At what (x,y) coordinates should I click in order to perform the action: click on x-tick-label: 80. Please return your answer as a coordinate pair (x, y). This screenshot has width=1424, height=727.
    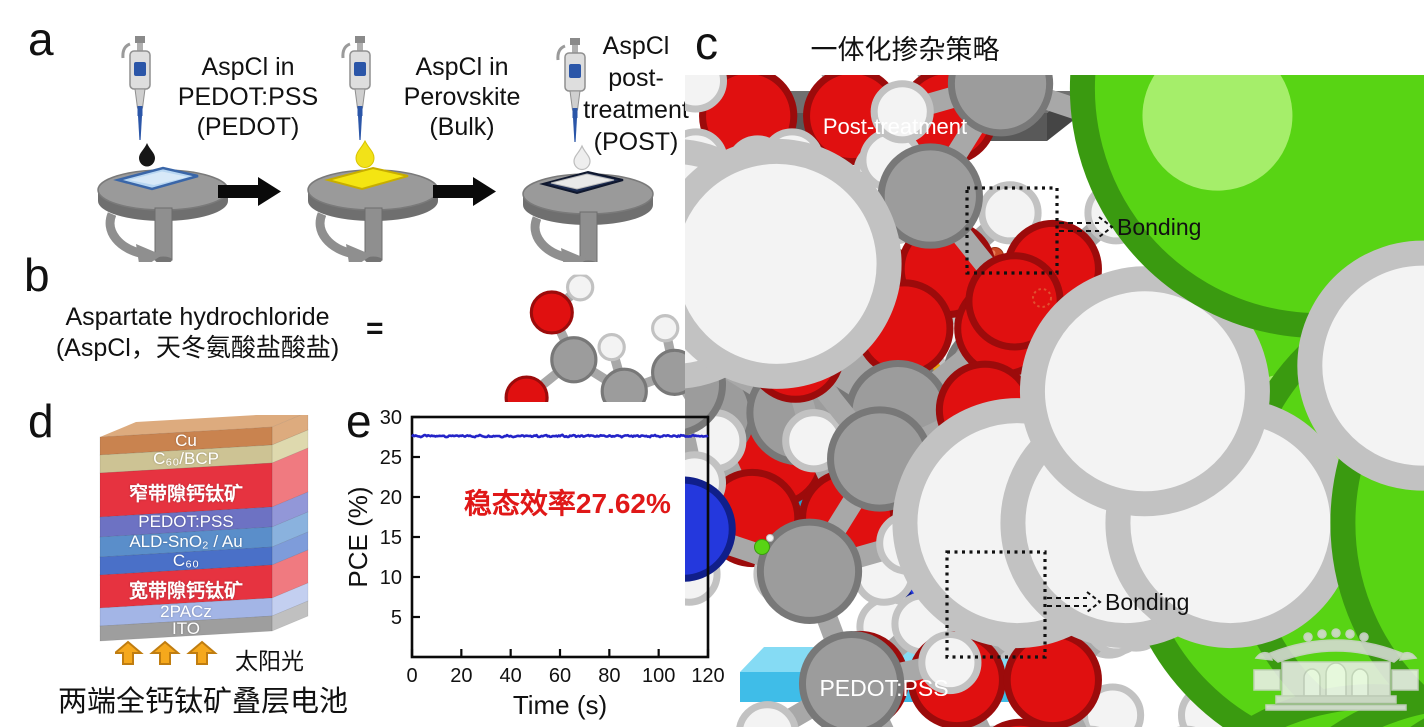
    Looking at the image, I should click on (609, 676).